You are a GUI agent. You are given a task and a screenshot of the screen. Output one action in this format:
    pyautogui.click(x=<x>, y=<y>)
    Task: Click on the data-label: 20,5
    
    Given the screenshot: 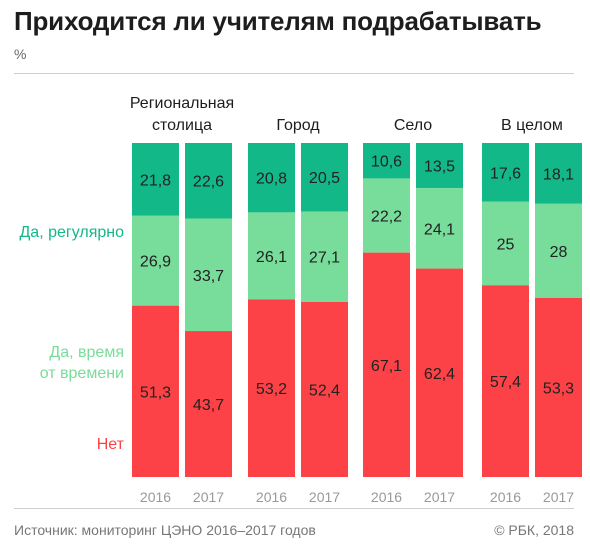 What is the action you would take?
    pyautogui.click(x=324, y=178)
    